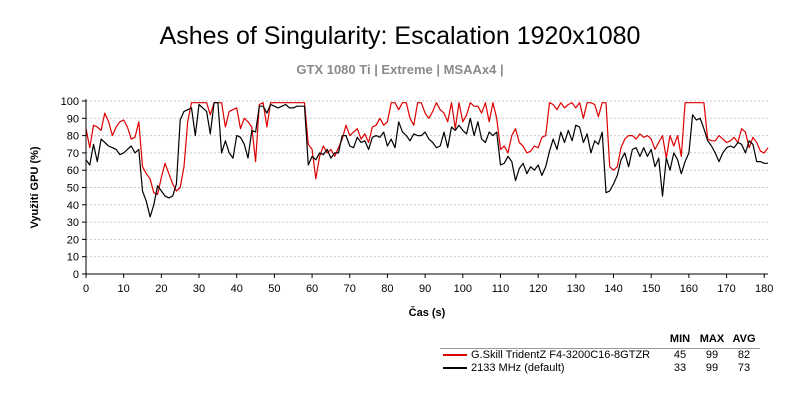 Image resolution: width=800 pixels, height=400 pixels. Describe the element at coordinates (689, 289) in the screenshot. I see `x-tick-label: 160` at that location.